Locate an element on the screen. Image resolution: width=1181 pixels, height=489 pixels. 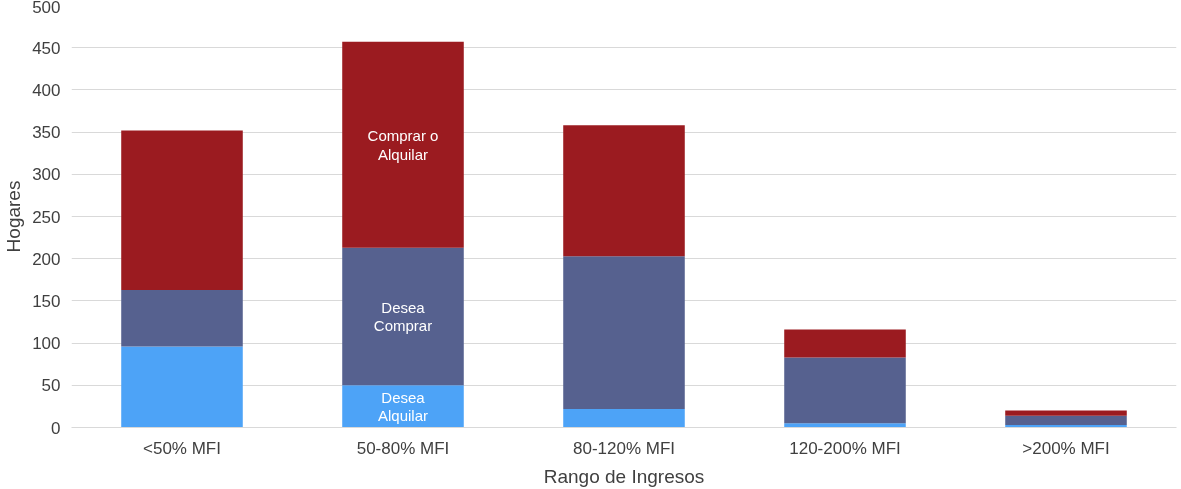
y-tick-label: 450 is located at coordinates (46, 48).